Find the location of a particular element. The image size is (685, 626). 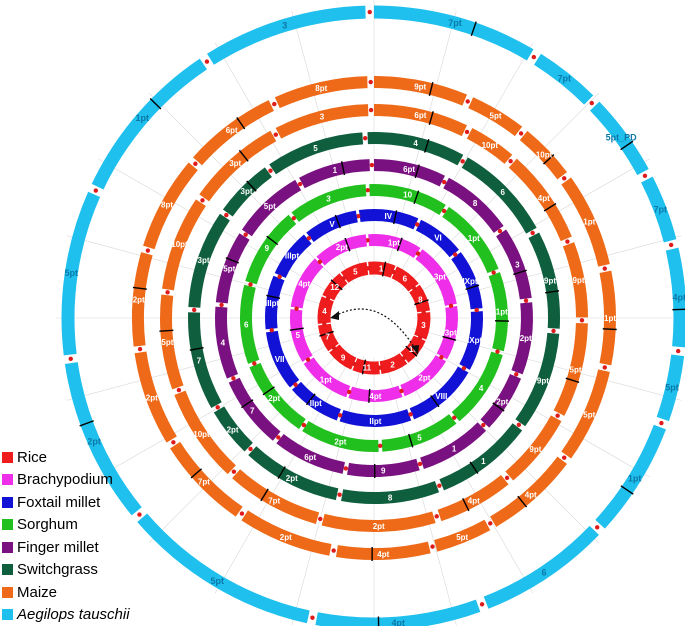

segment-label: 4 is located at coordinates (324, 311).